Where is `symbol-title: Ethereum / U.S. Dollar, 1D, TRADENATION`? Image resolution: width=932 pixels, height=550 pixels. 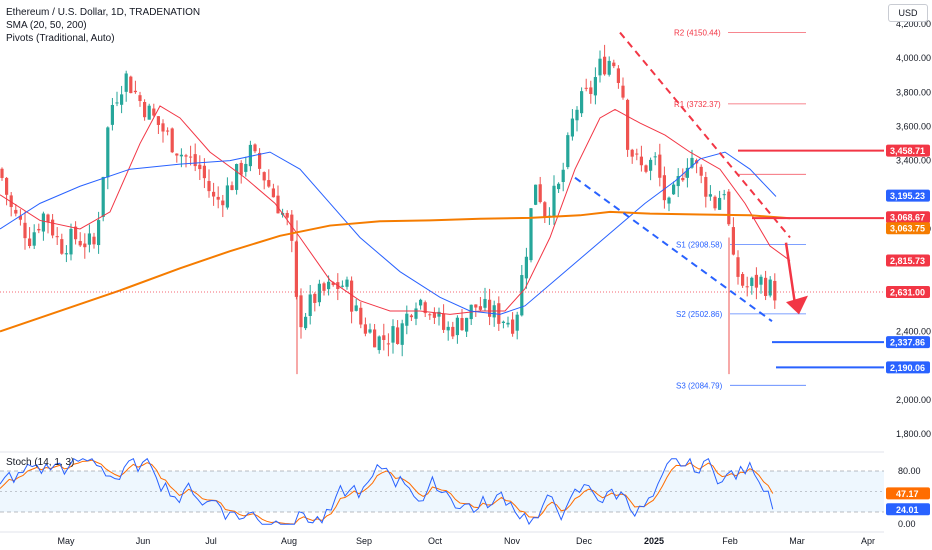 symbol-title: Ethereum / U.S. Dollar, 1D, TRADENATION is located at coordinates (103, 12).